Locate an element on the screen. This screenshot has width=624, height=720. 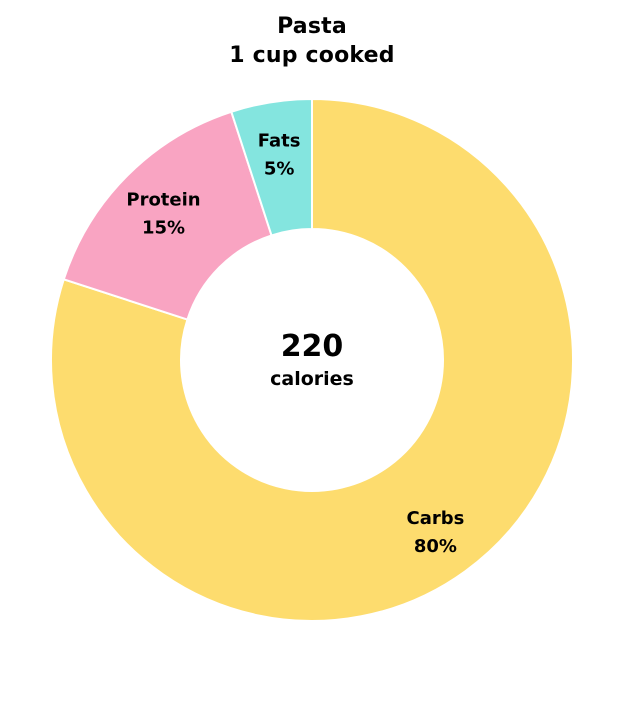
slice-percent-protein: 15% is located at coordinates (163, 228).